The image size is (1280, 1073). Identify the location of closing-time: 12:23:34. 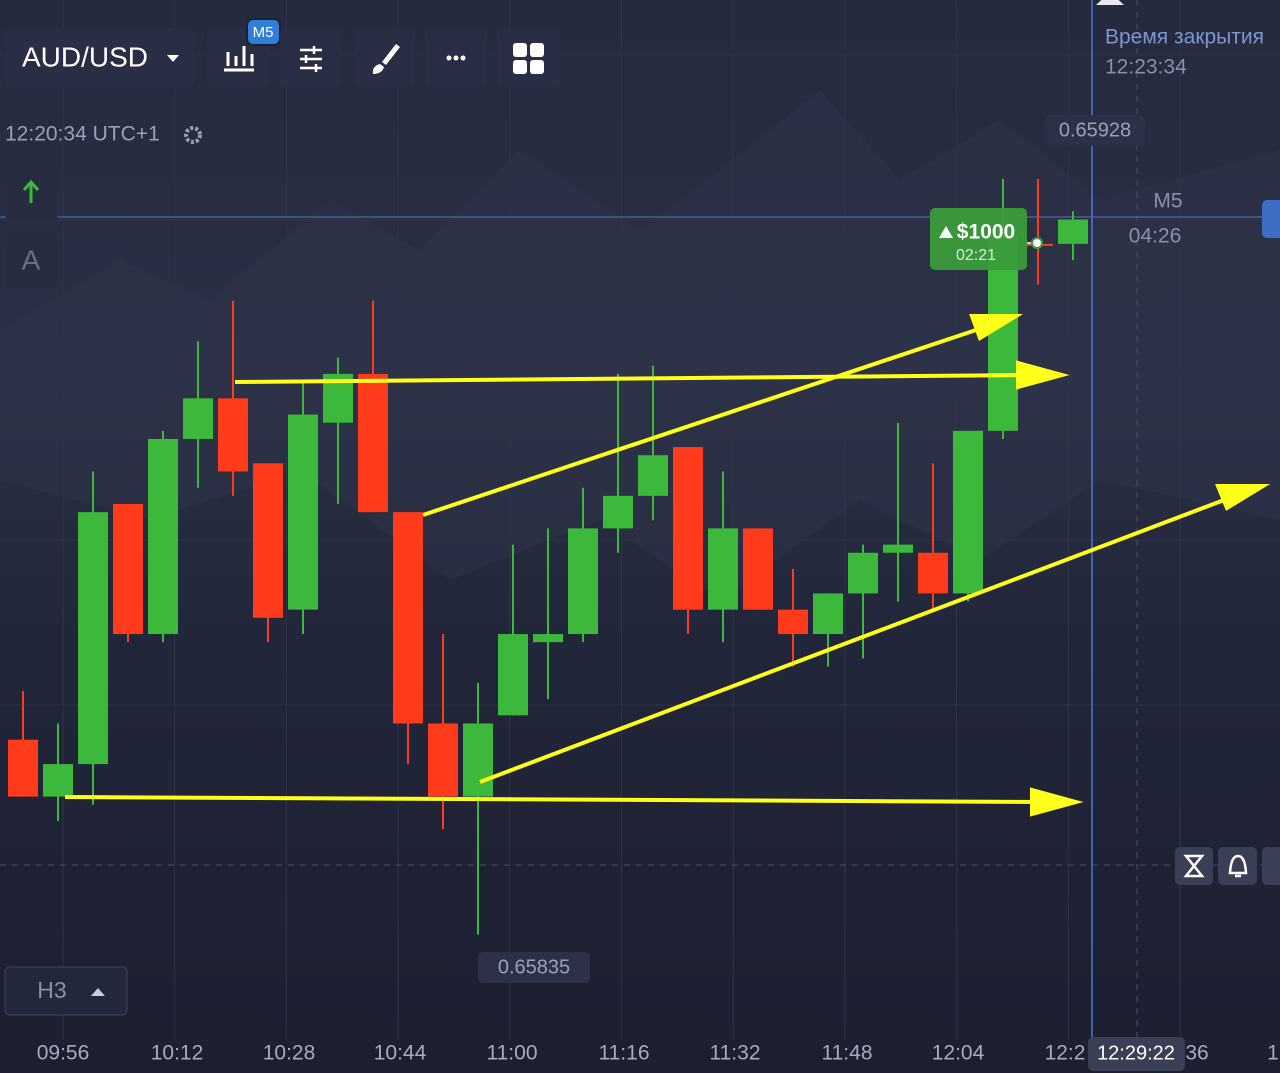
(1146, 67).